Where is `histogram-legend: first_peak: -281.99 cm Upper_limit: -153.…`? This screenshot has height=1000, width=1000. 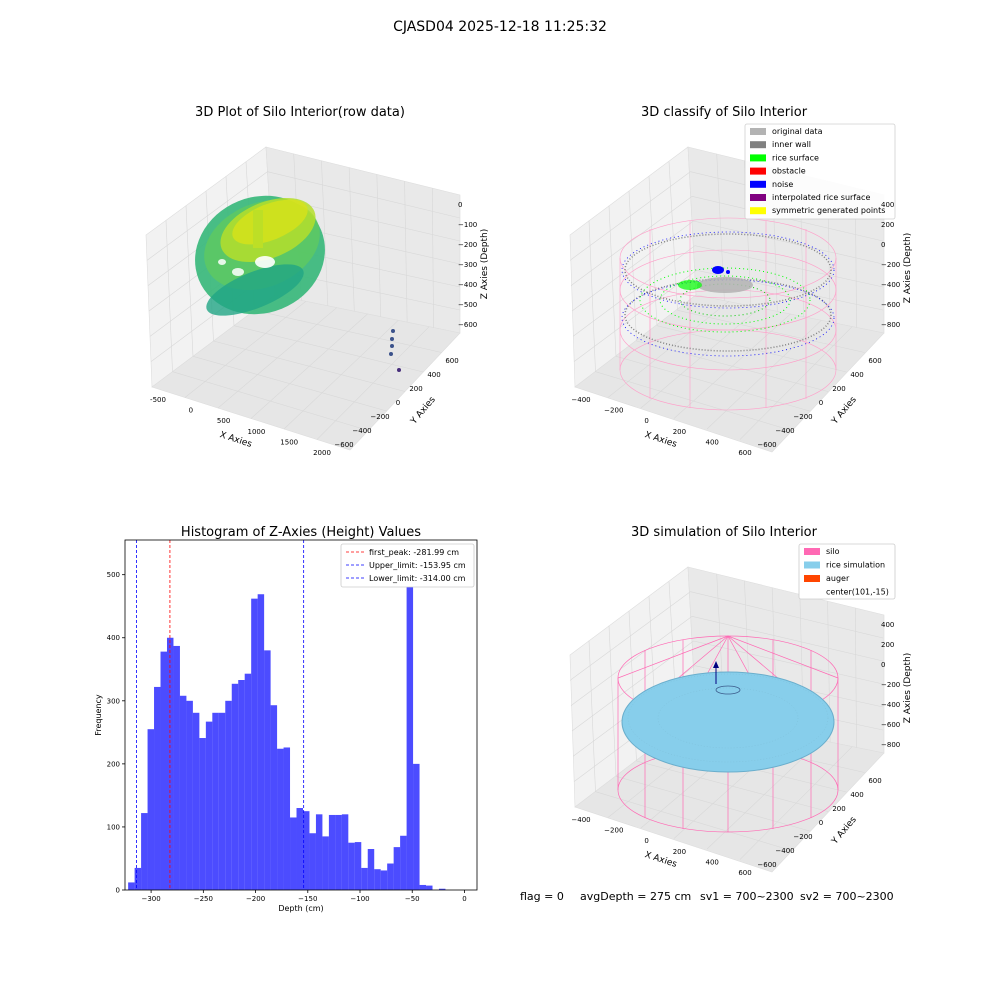 histogram-legend: first_peak: -281.99 cm Upper_limit: -153.… is located at coordinates (407, 565).